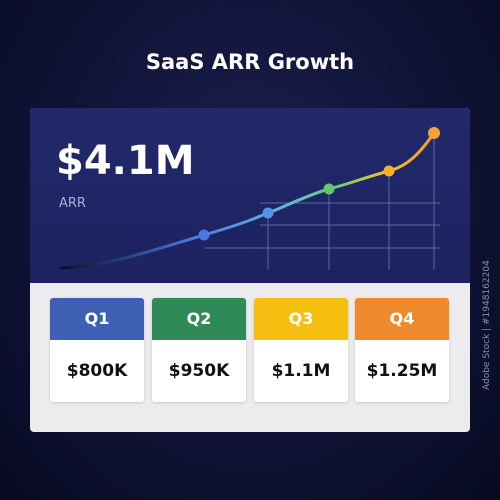 The width and height of the screenshot is (500, 500). Describe the element at coordinates (301, 319) in the screenshot. I see `quarter-label: Q3` at that location.